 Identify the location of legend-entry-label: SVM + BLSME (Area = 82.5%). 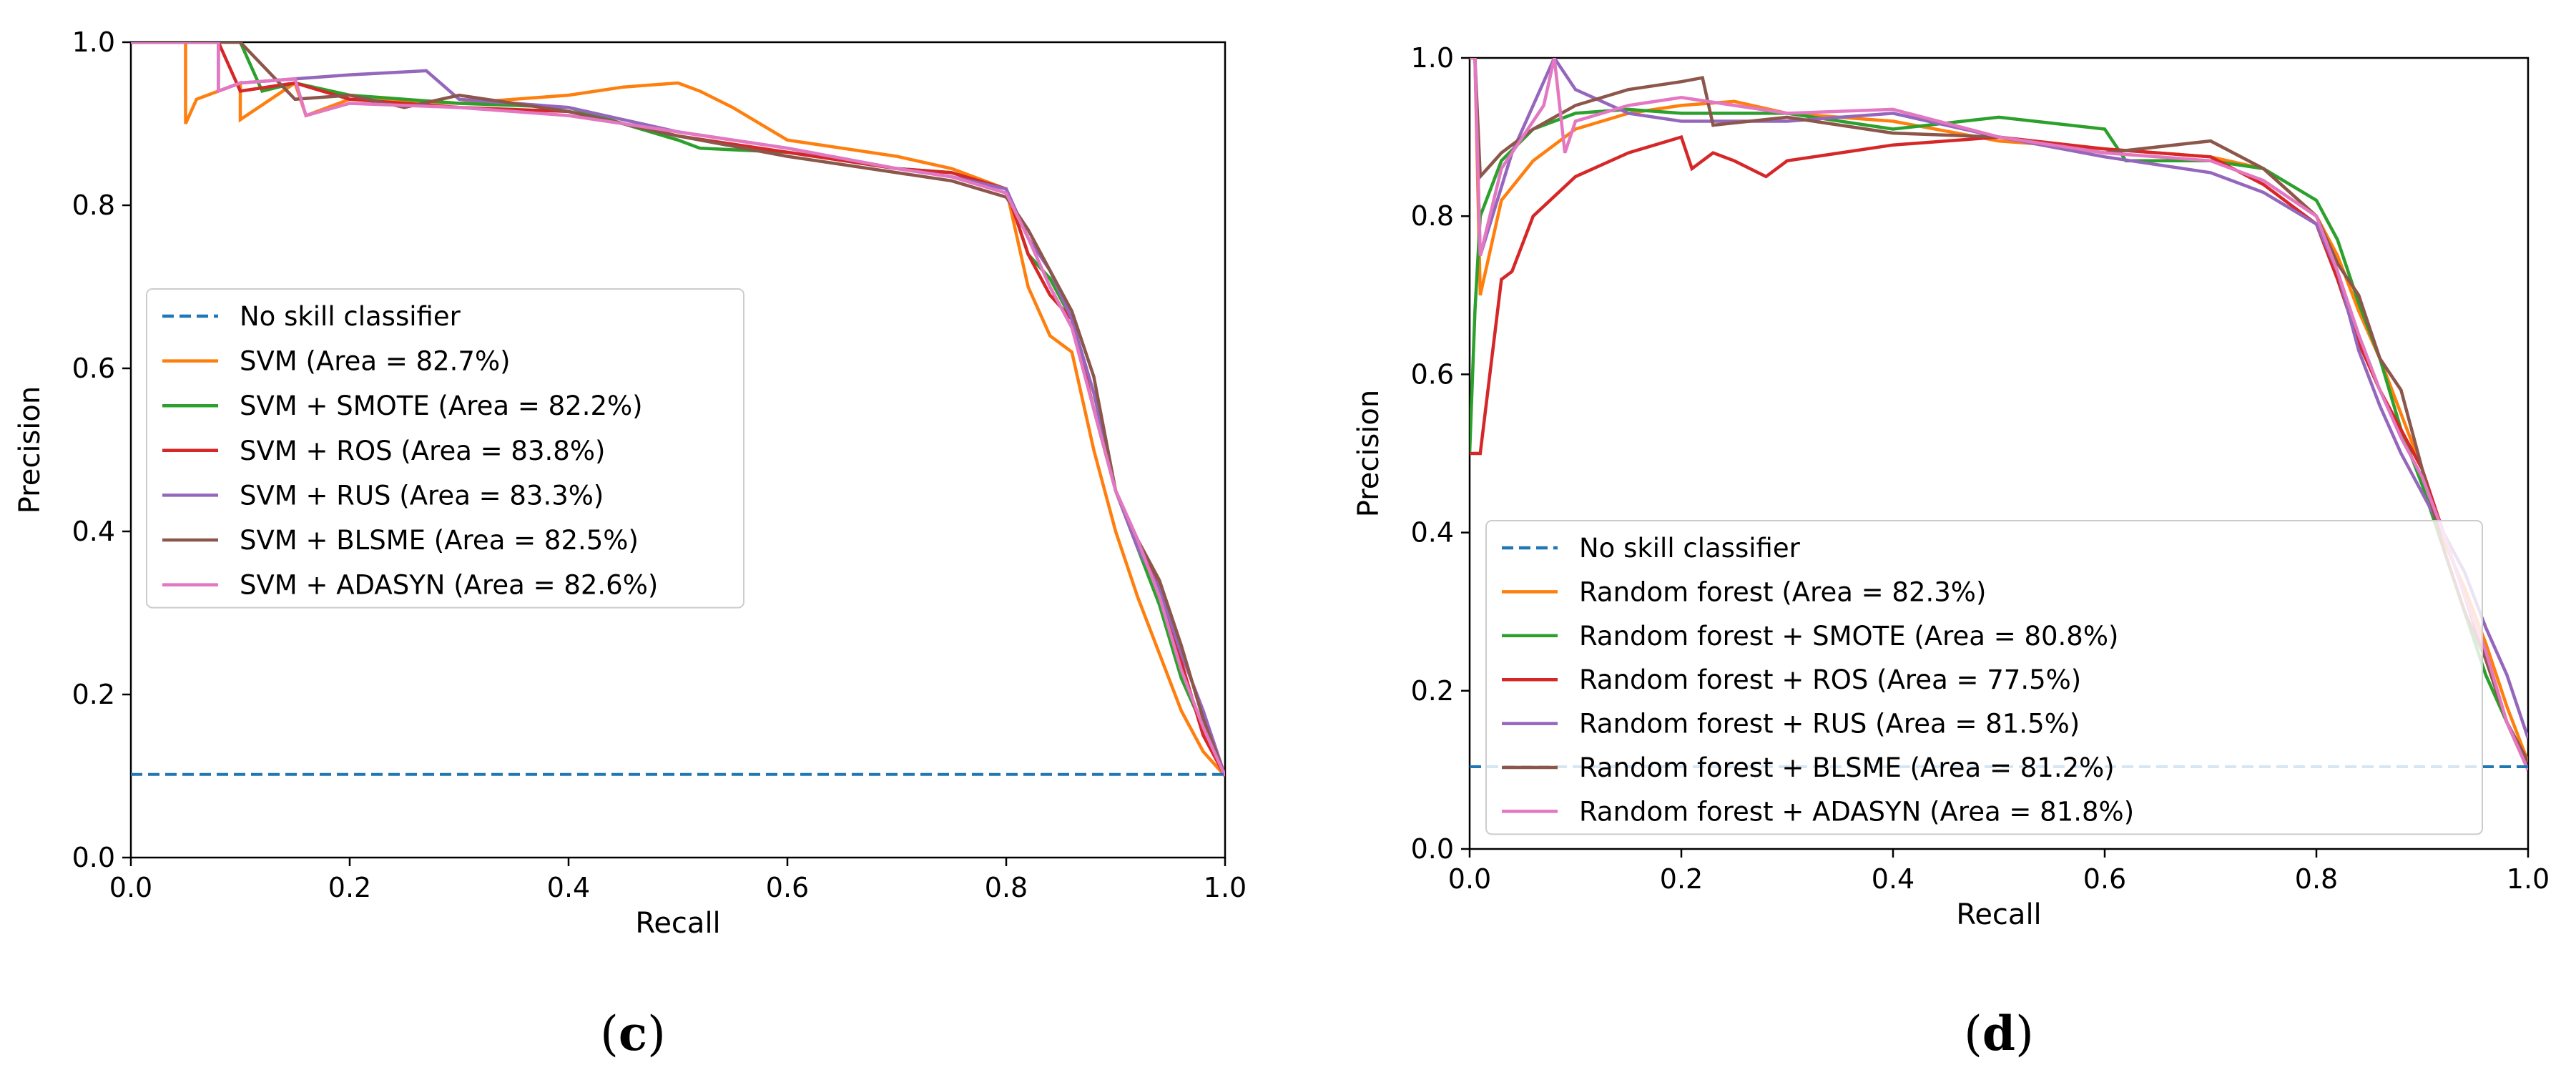
(440, 540).